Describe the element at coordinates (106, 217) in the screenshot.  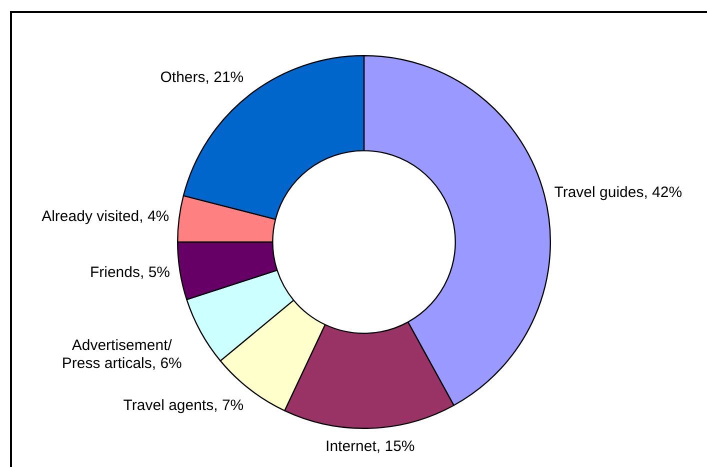
I see `slice-label: Already visited, 4%` at that location.